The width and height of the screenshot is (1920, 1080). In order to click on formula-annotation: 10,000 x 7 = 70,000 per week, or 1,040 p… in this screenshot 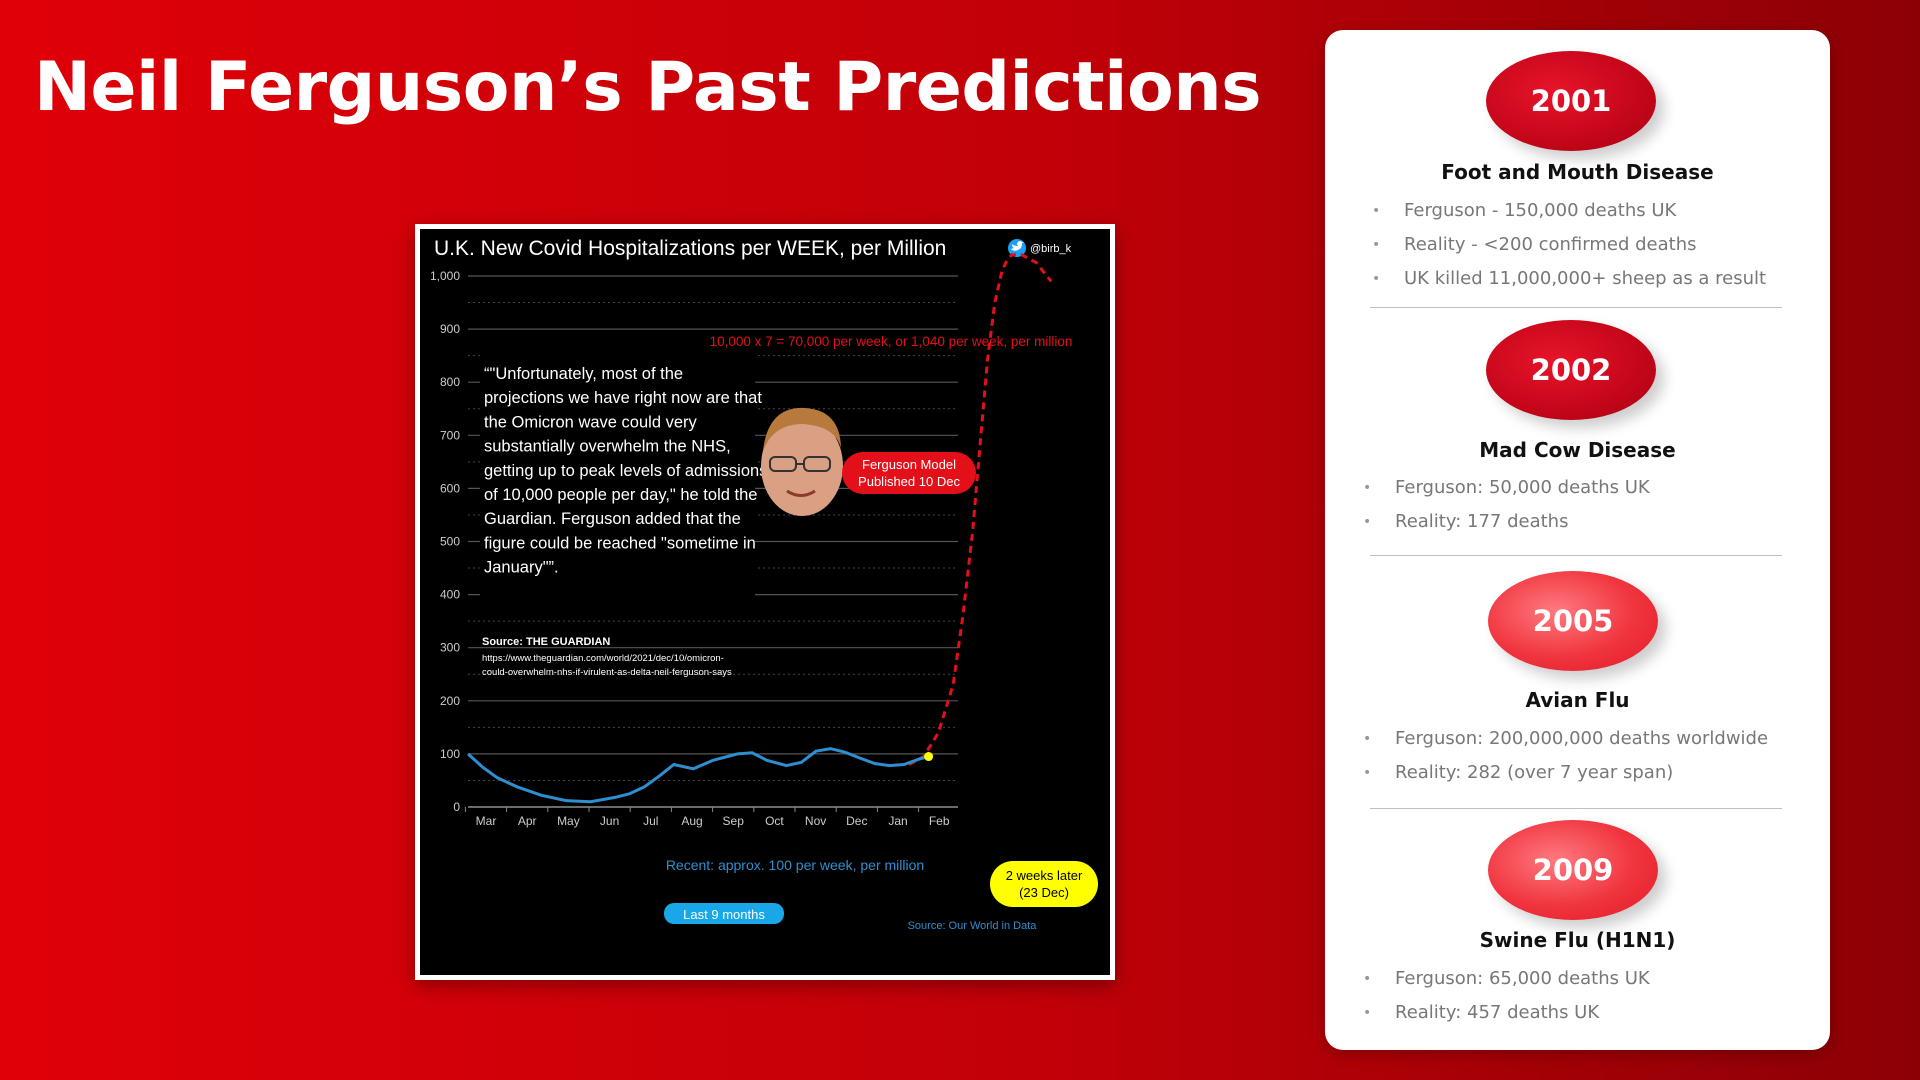, I will do `click(891, 341)`.